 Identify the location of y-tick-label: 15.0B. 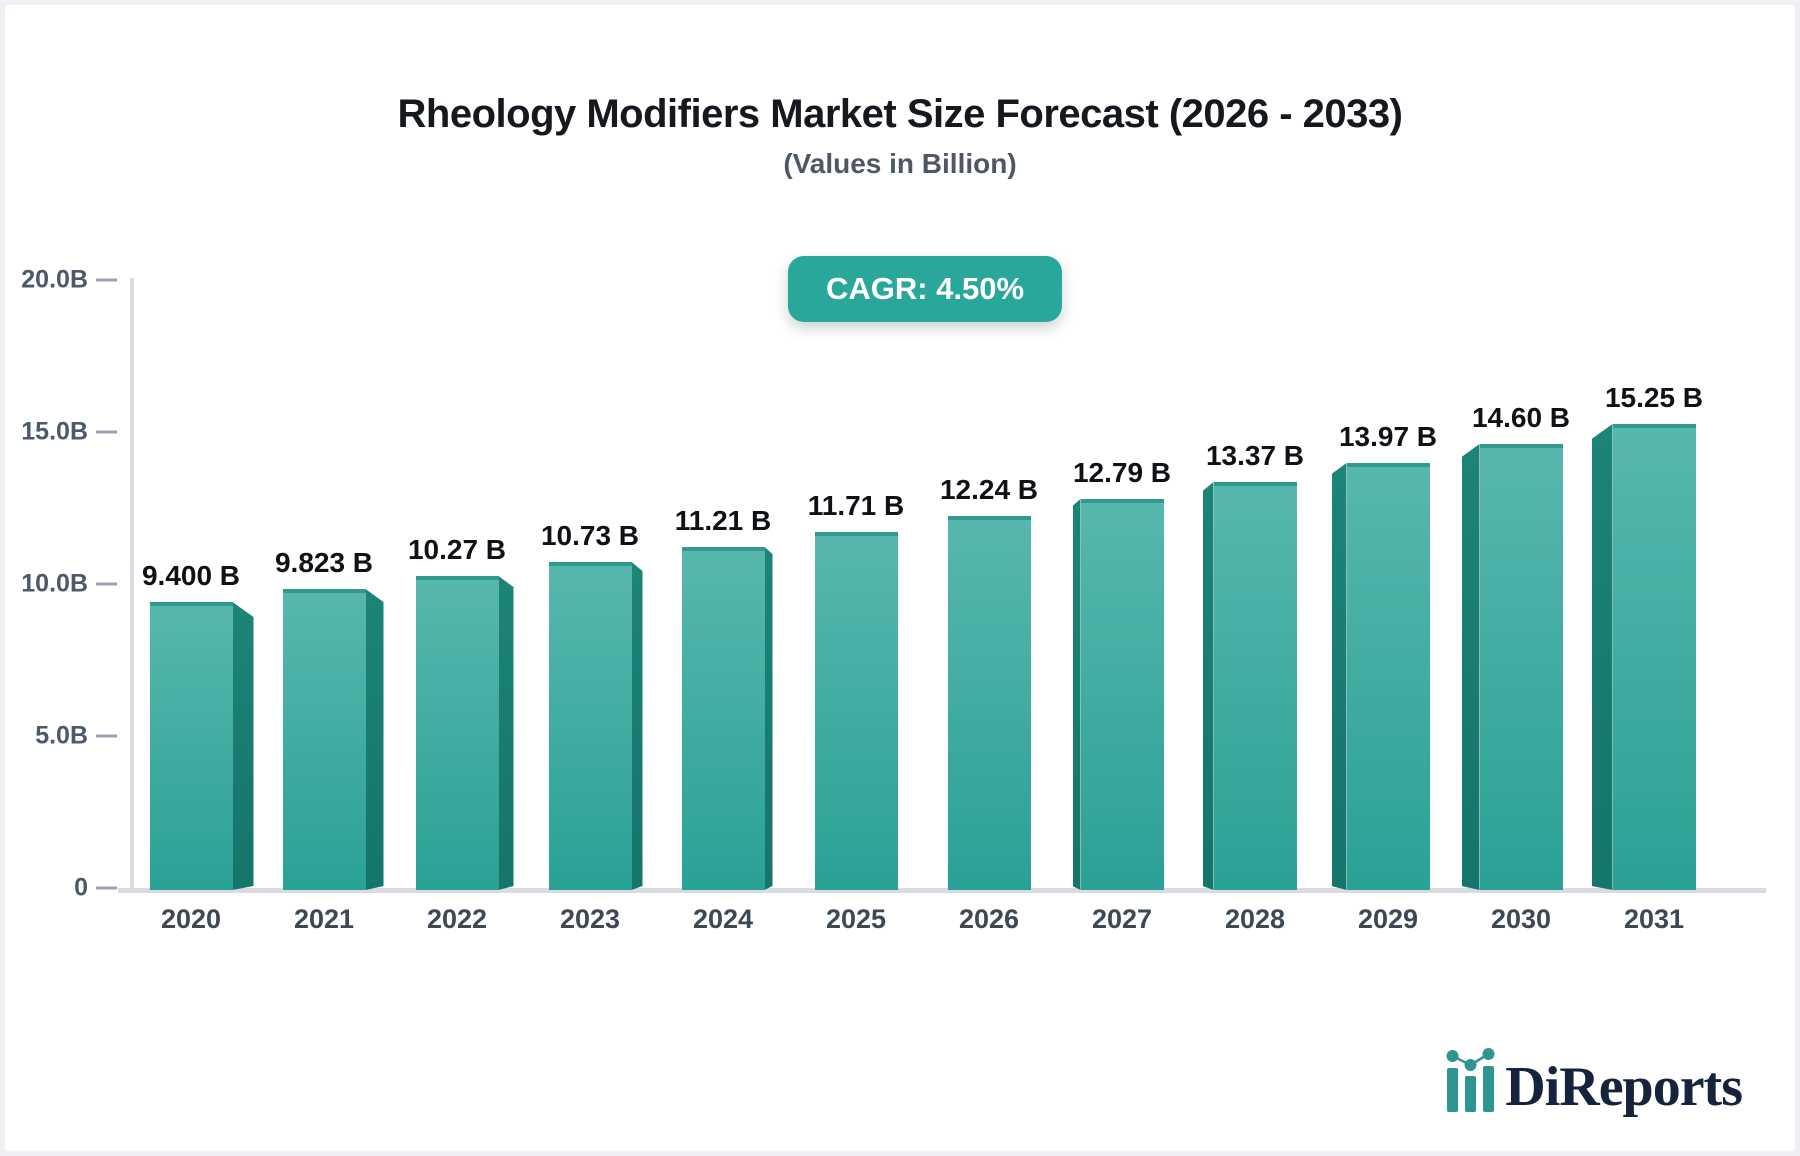
(54, 431).